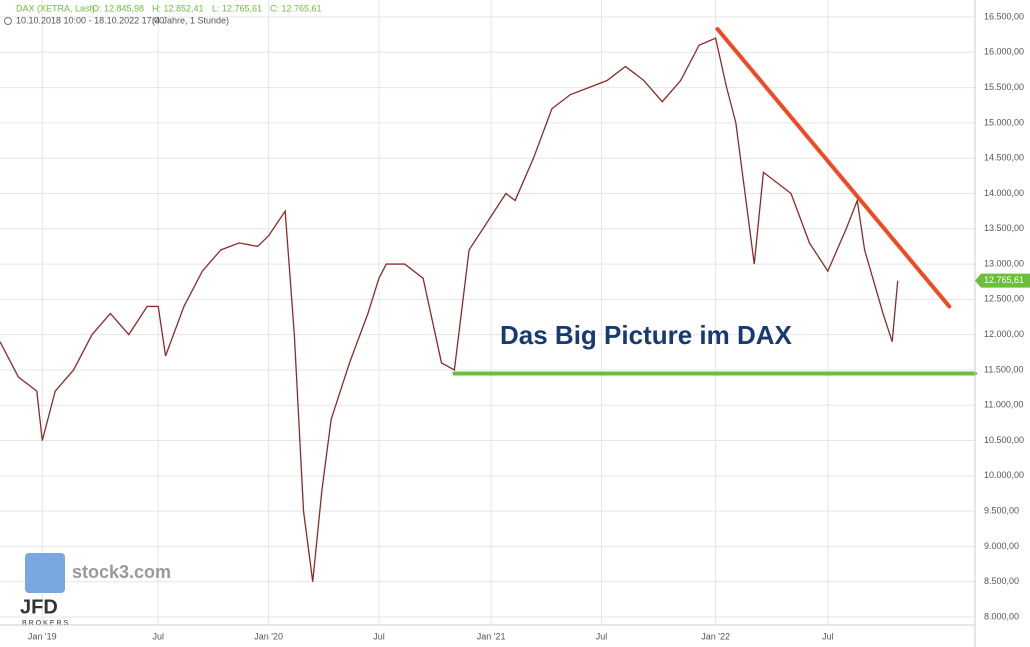 The width and height of the screenshot is (1030, 647). Describe the element at coordinates (1004, 440) in the screenshot. I see `y-tick-label: 10.500,00` at that location.